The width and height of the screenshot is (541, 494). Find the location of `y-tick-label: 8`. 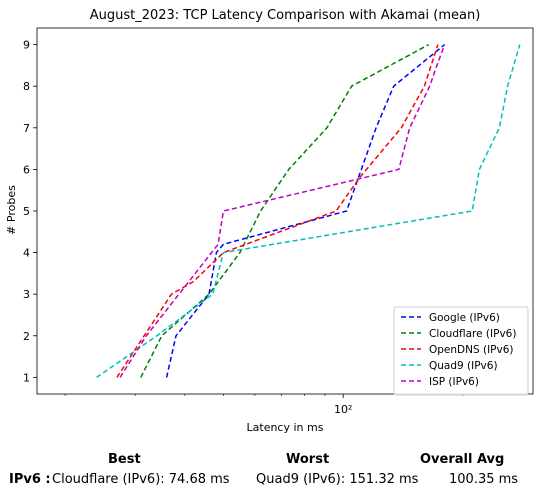

y-tick-label: 8 is located at coordinates (26, 86).